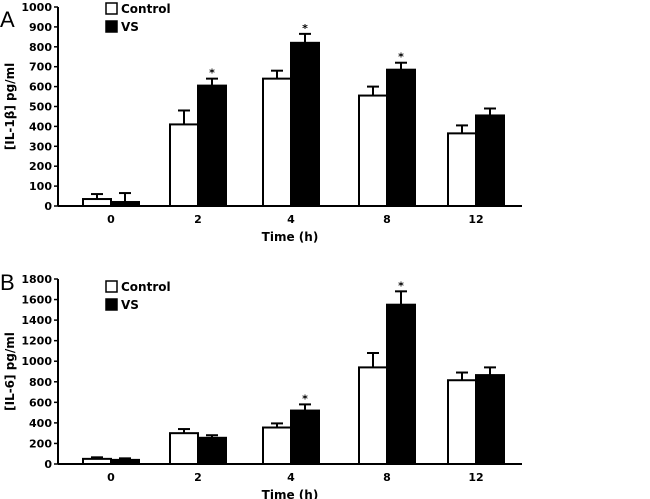  Describe the element at coordinates (40, 67) in the screenshot. I see `y-tick-label: 700` at that location.